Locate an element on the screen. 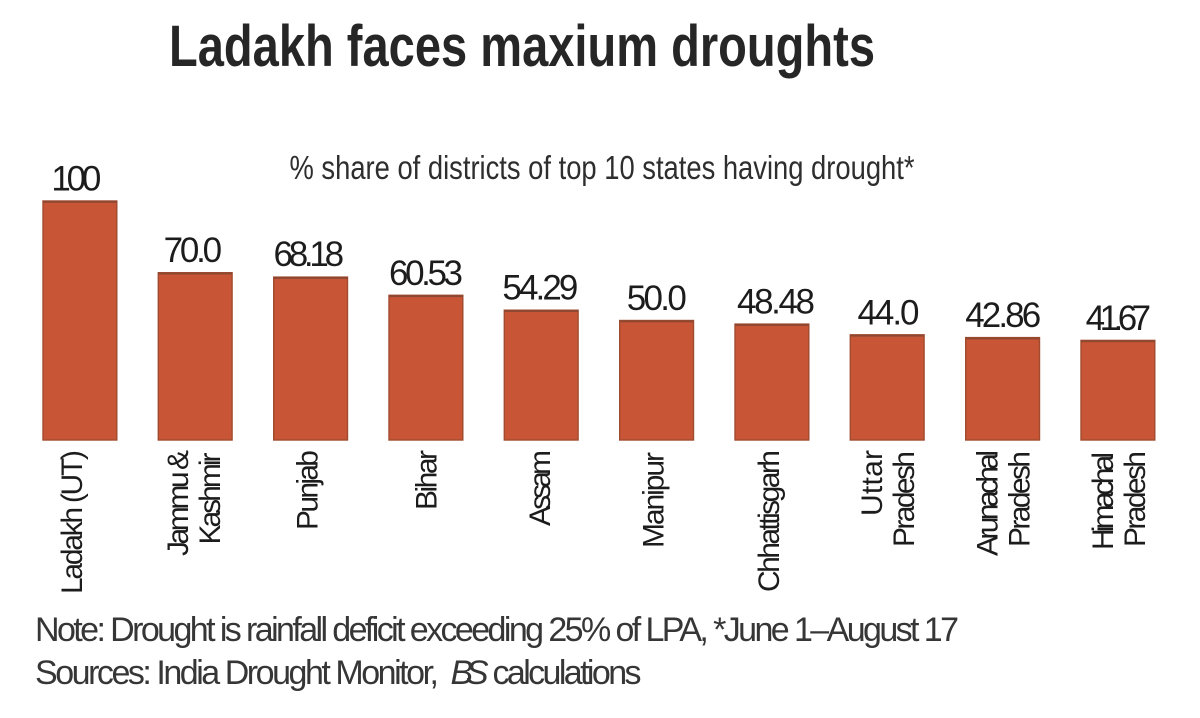 The height and width of the screenshot is (718, 1200). svg-text: Manipur is located at coordinates (654, 500).